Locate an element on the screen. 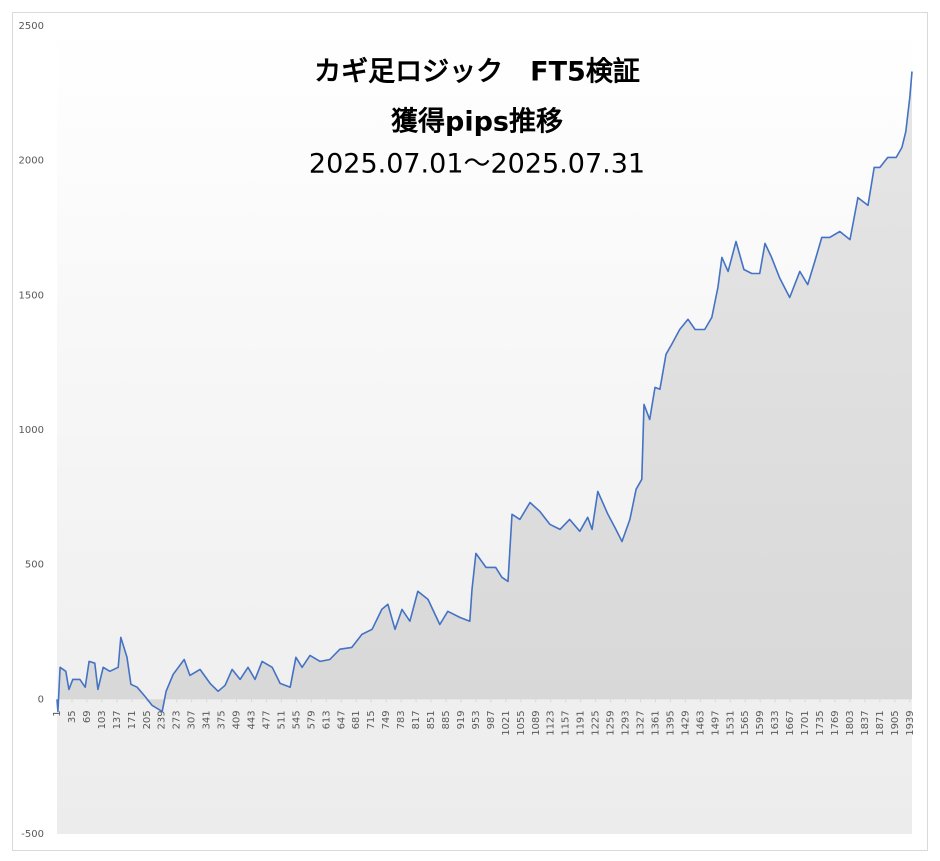 The height and width of the screenshot is (861, 940). x-tick-label: 1531 is located at coordinates (730, 722).